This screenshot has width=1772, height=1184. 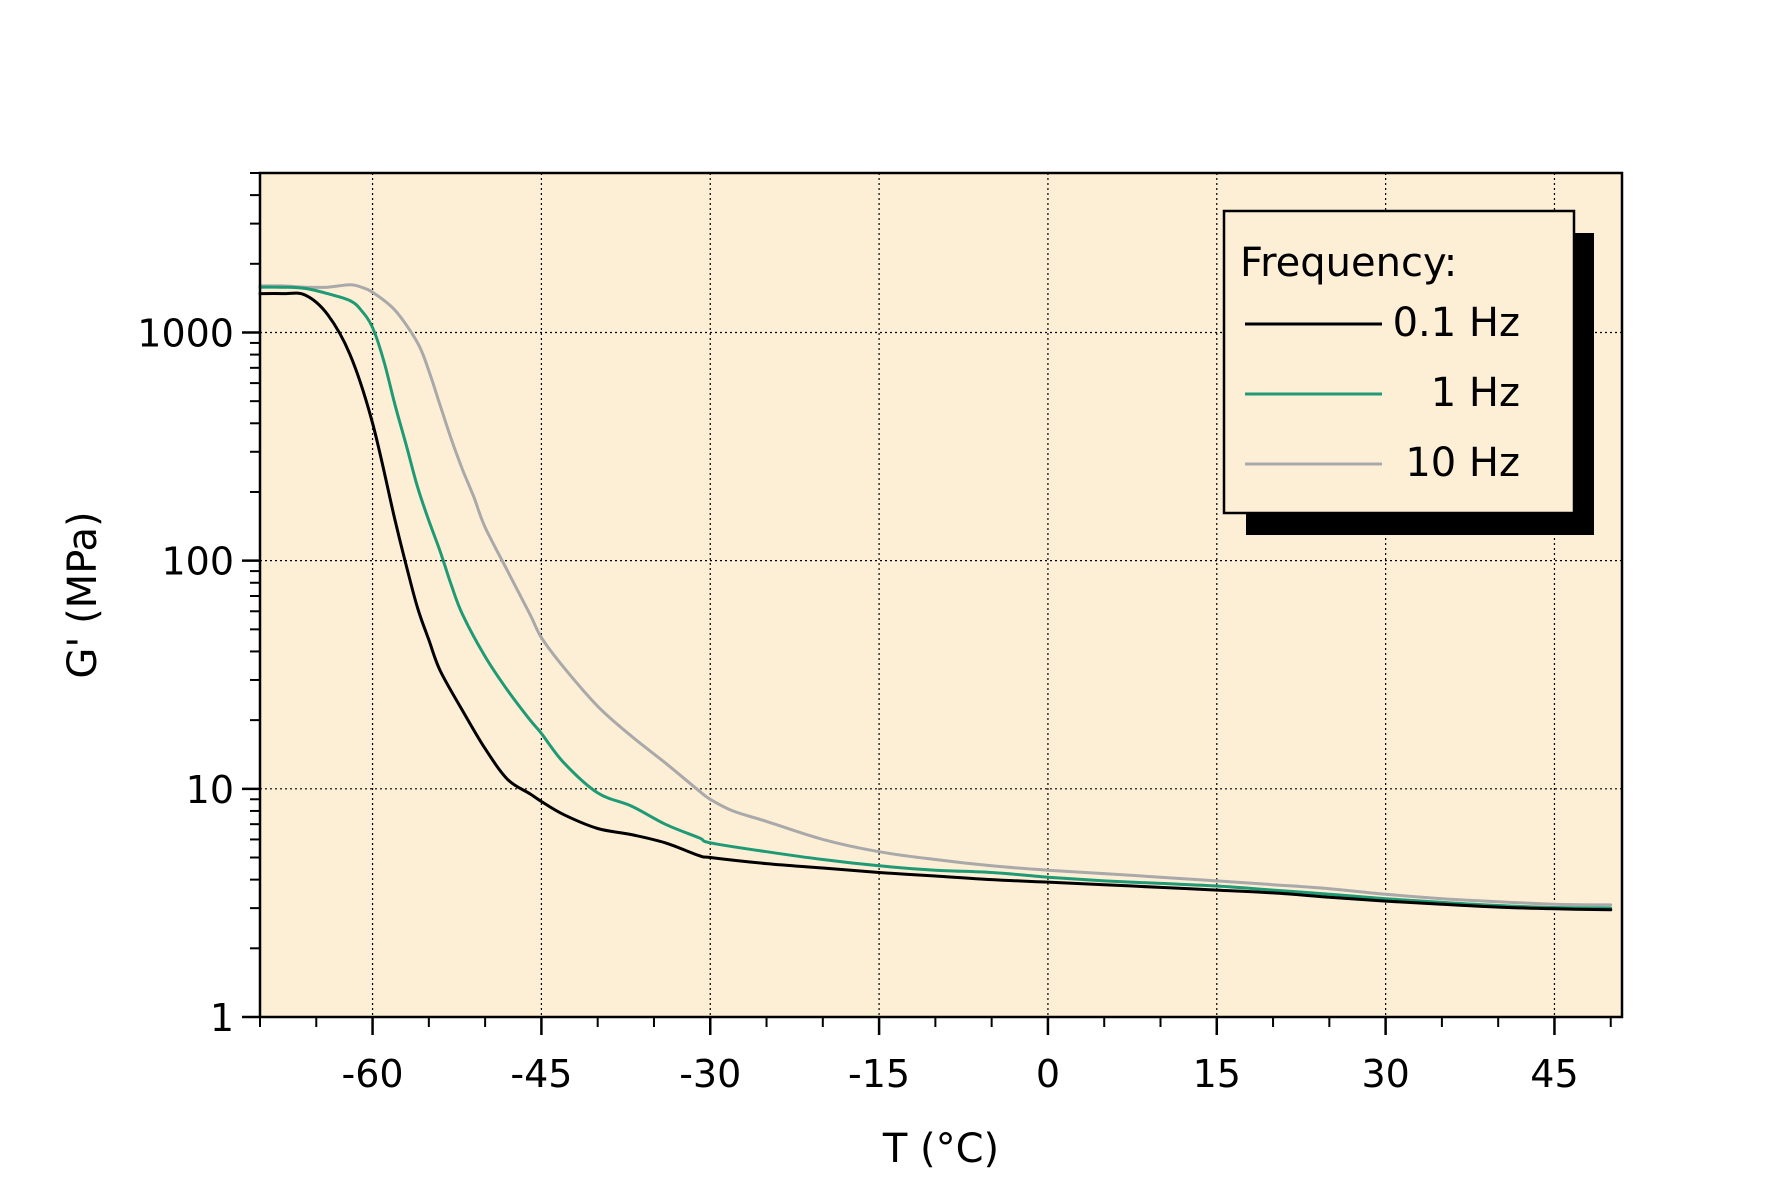 What do you see at coordinates (879, 1074) in the screenshot?
I see `x-tick-label: -15` at bounding box center [879, 1074].